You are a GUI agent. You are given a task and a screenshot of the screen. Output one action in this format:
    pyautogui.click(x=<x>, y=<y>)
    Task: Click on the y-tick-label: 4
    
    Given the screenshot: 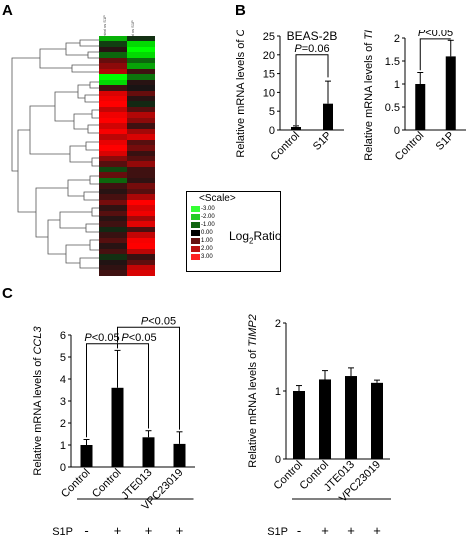 What is the action you would take?
    pyautogui.click(x=63, y=380)
    